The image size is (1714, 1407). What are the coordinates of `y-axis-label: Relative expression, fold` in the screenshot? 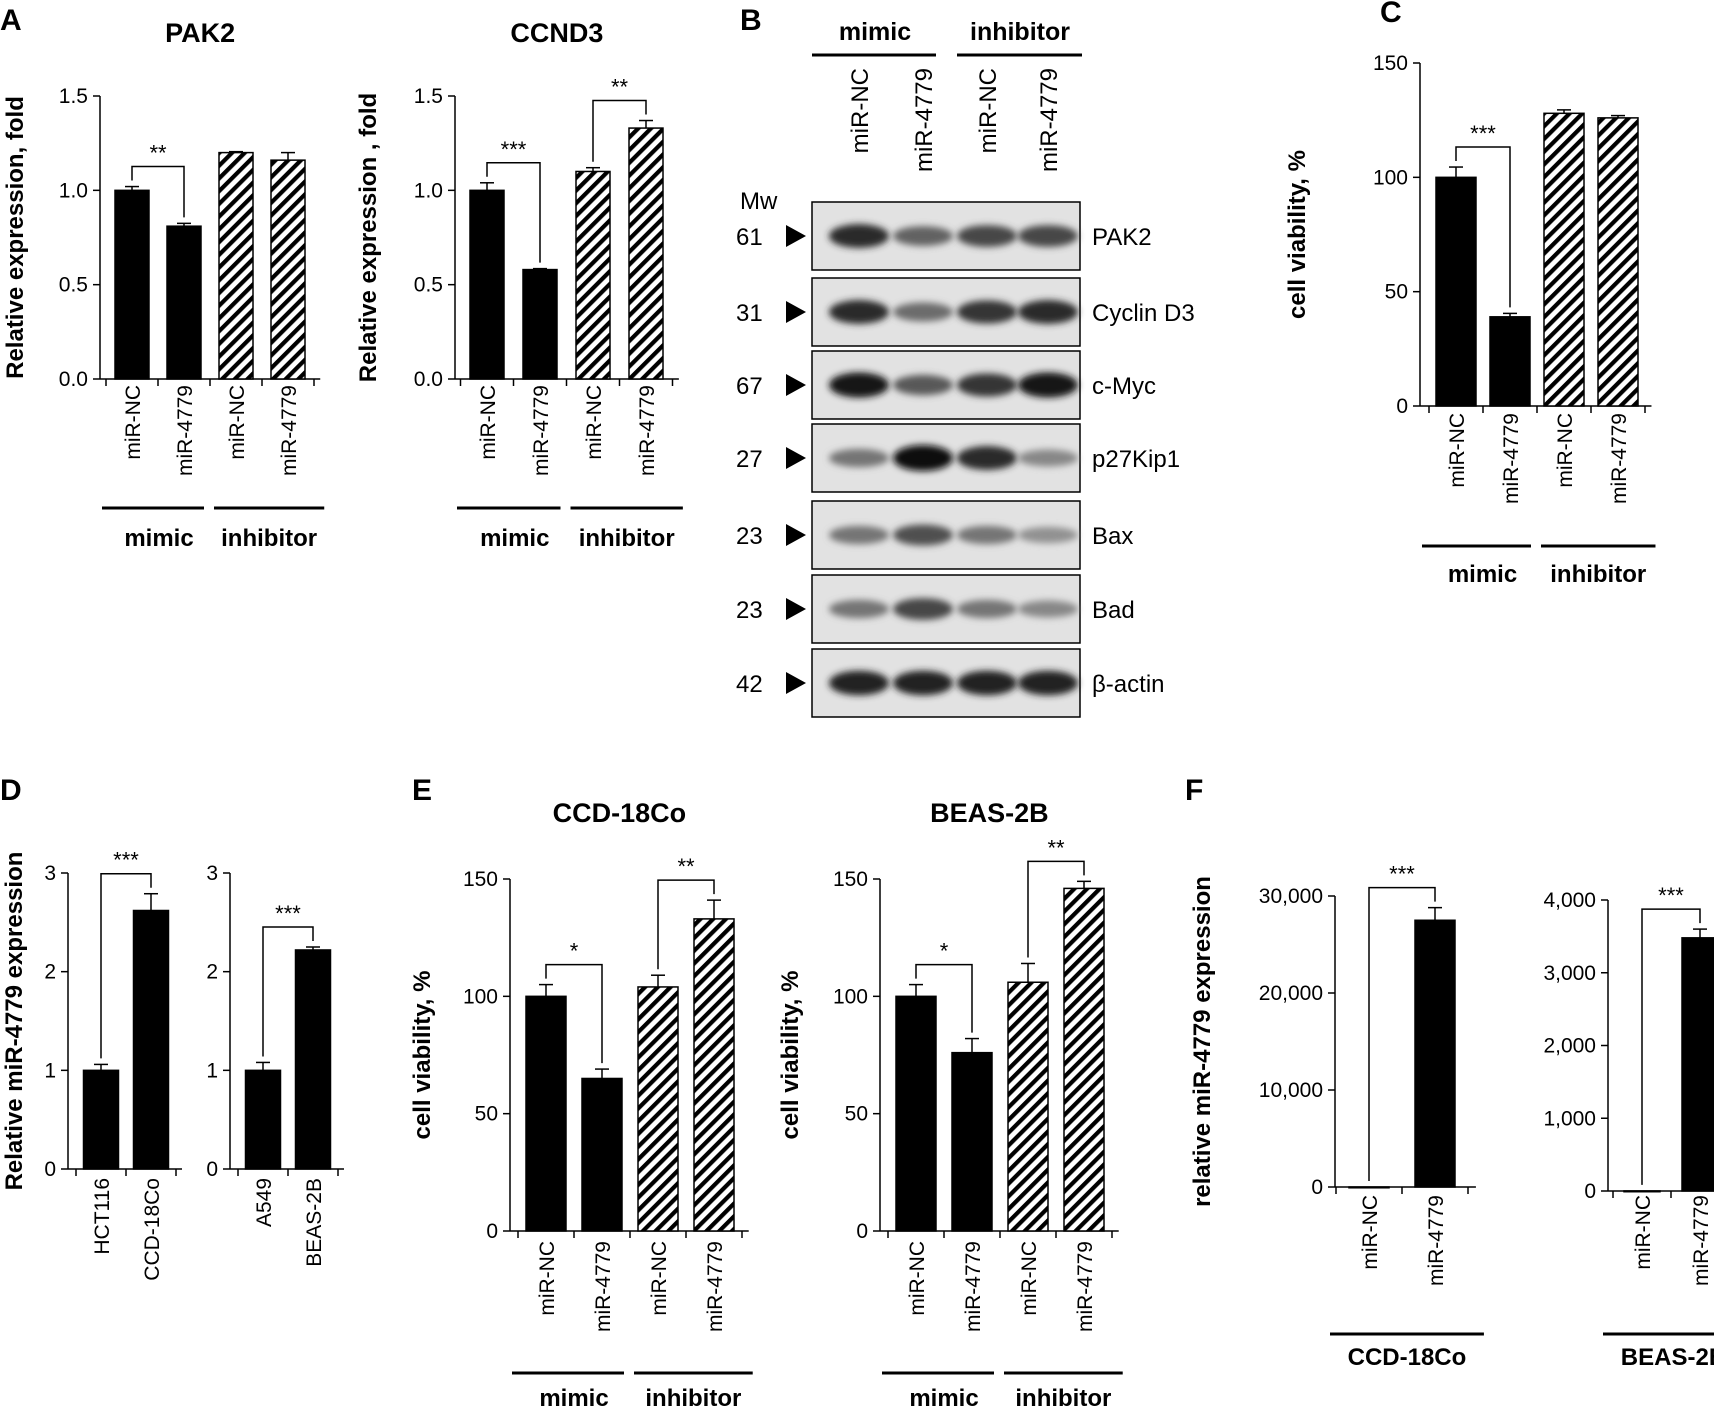 It's located at (15, 237).